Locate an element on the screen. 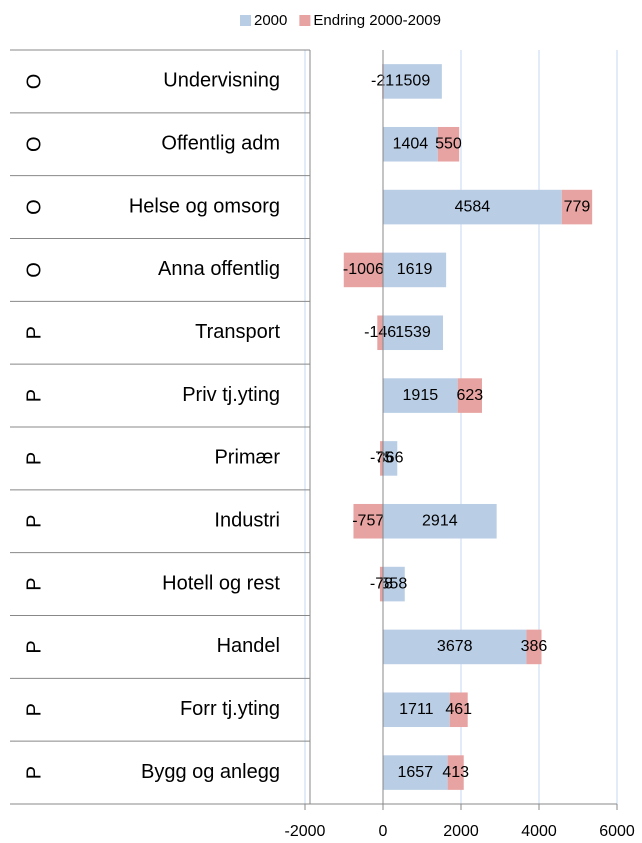 The image size is (642, 843). data-label: 3678 is located at coordinates (455, 646).